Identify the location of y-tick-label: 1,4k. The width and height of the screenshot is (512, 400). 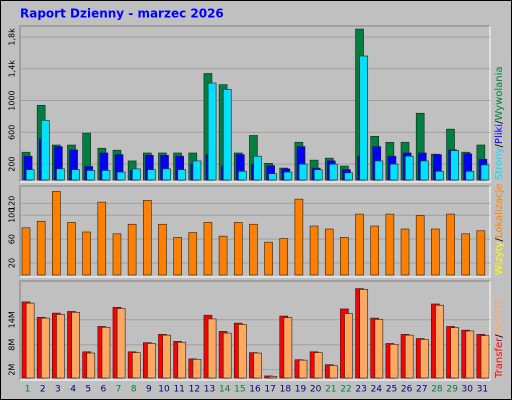
(12, 69).